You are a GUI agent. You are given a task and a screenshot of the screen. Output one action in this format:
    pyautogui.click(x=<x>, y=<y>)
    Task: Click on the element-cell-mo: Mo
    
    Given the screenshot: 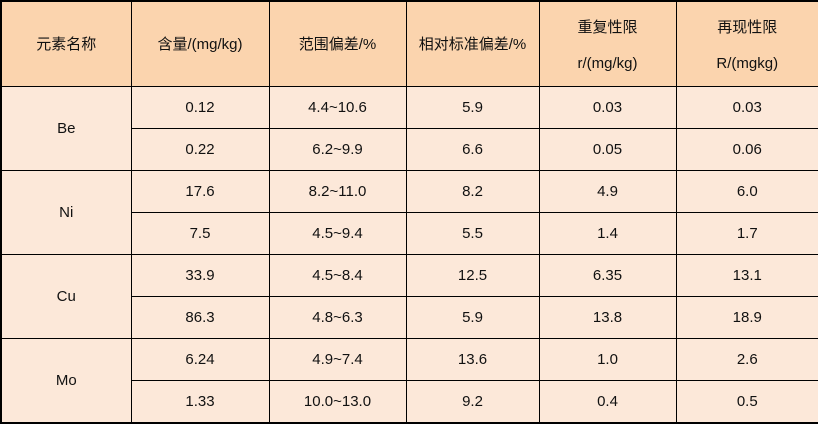 What is the action you would take?
    pyautogui.click(x=66, y=381)
    